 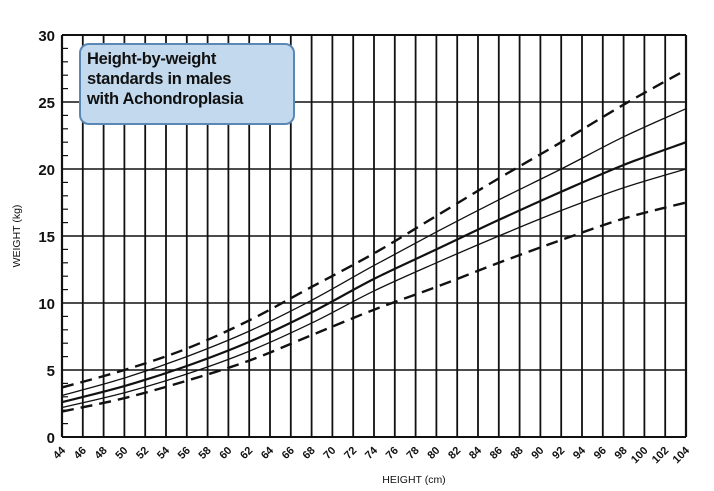 What do you see at coordinates (246, 453) in the screenshot?
I see `x-tick-label: 62` at bounding box center [246, 453].